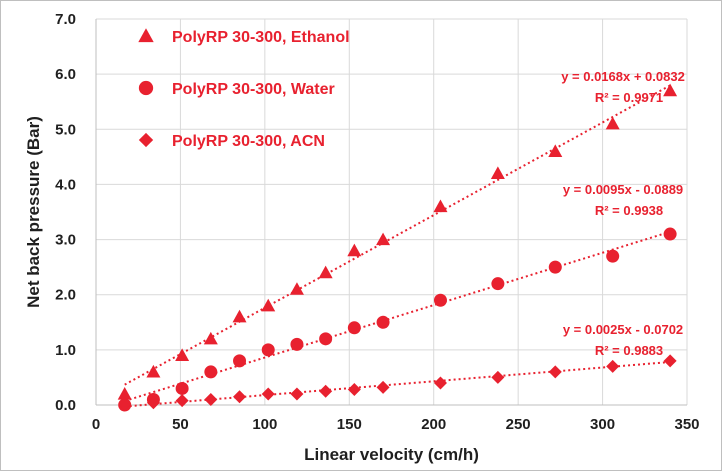 This screenshot has height=471, width=722. I want to click on x-tick-label: 0, so click(96, 424).